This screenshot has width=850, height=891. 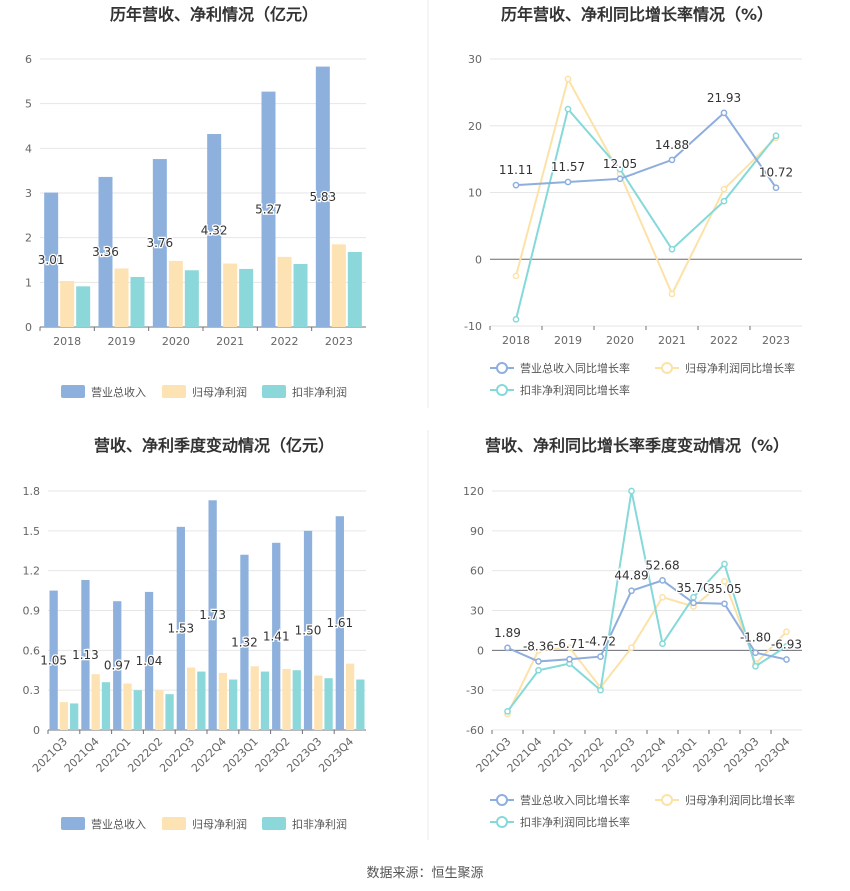 What do you see at coordinates (336, 755) in the screenshot?
I see `x-tick-label: 2023Q4` at bounding box center [336, 755].